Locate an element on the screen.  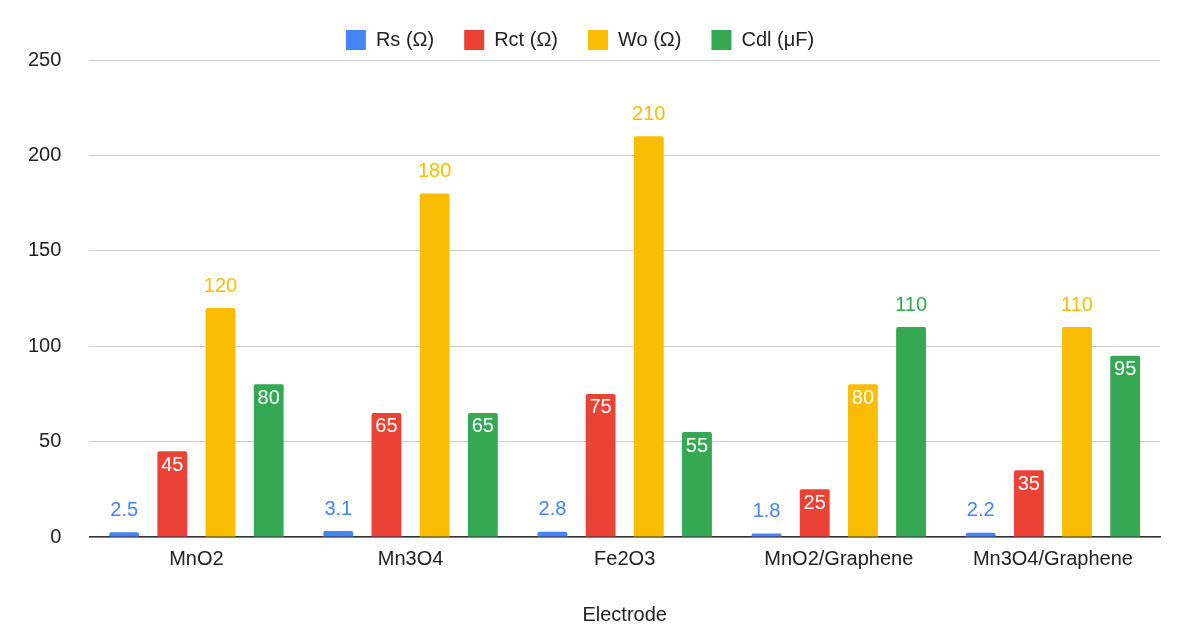
y-tick-label: 0 is located at coordinates (56, 535).